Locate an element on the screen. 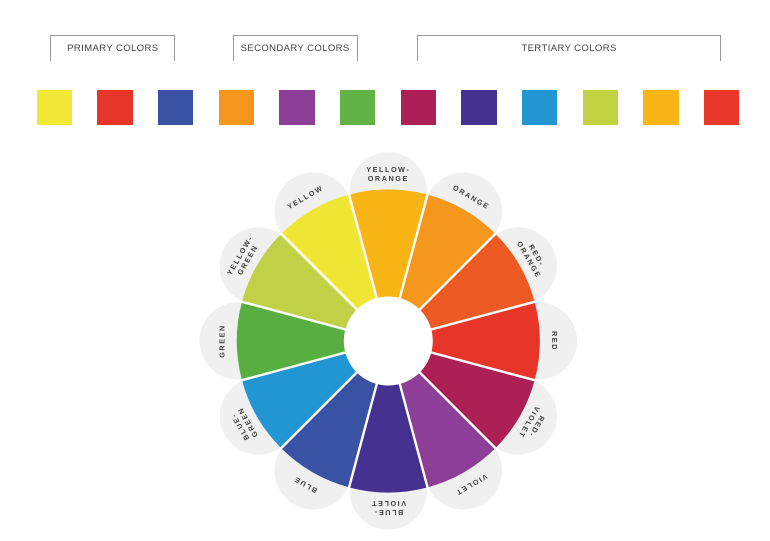 This screenshot has width=770, height=541. svg-text: VIOLET is located at coordinates (389, 503).